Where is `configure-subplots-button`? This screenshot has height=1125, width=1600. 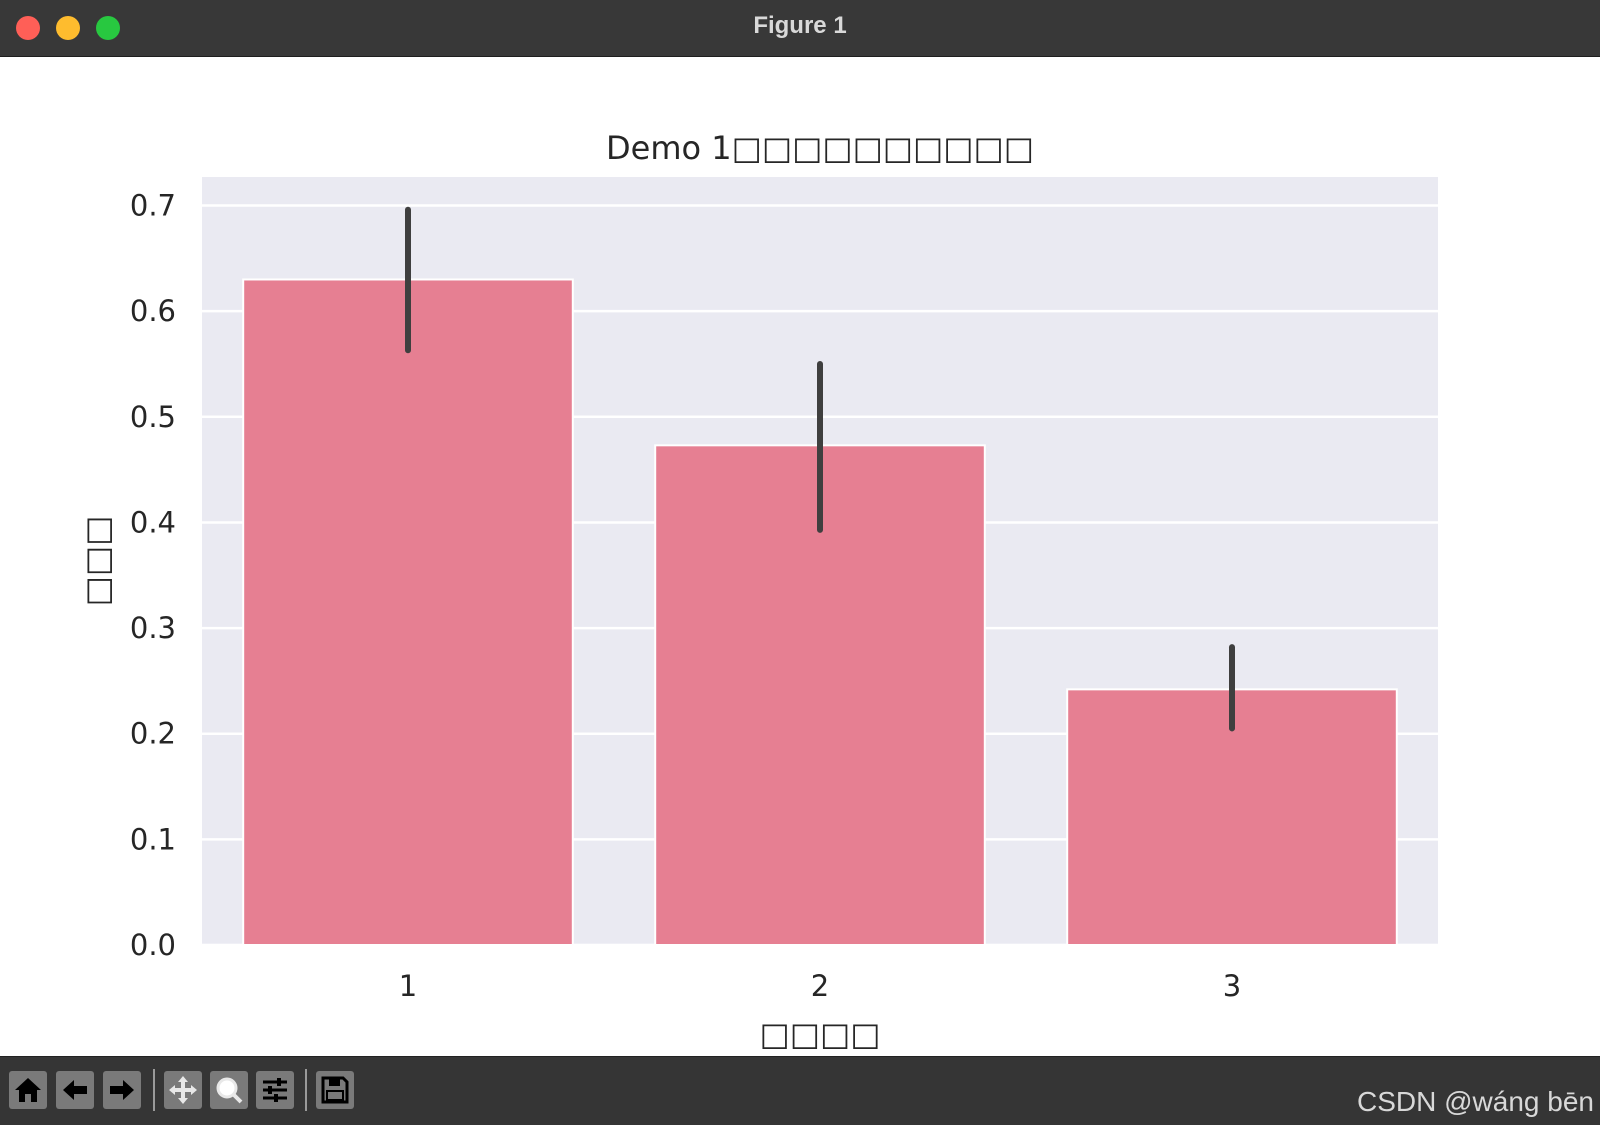 configure-subplots-button is located at coordinates (275, 1090).